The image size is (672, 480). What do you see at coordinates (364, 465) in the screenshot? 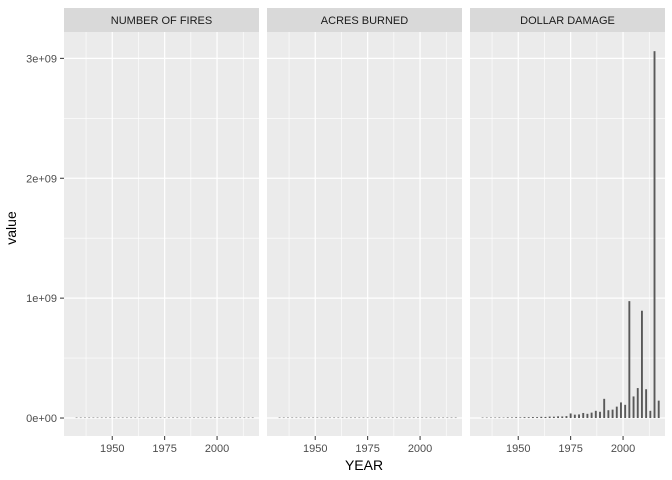
I see `x-axis-title: YEAR` at bounding box center [364, 465].